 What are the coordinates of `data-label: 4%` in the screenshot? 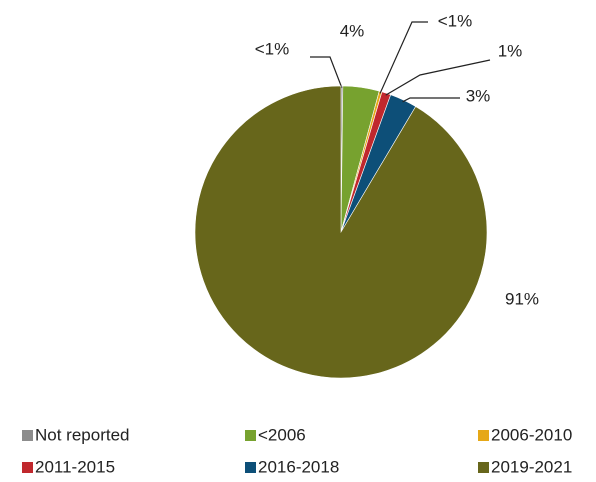 It's located at (352, 30).